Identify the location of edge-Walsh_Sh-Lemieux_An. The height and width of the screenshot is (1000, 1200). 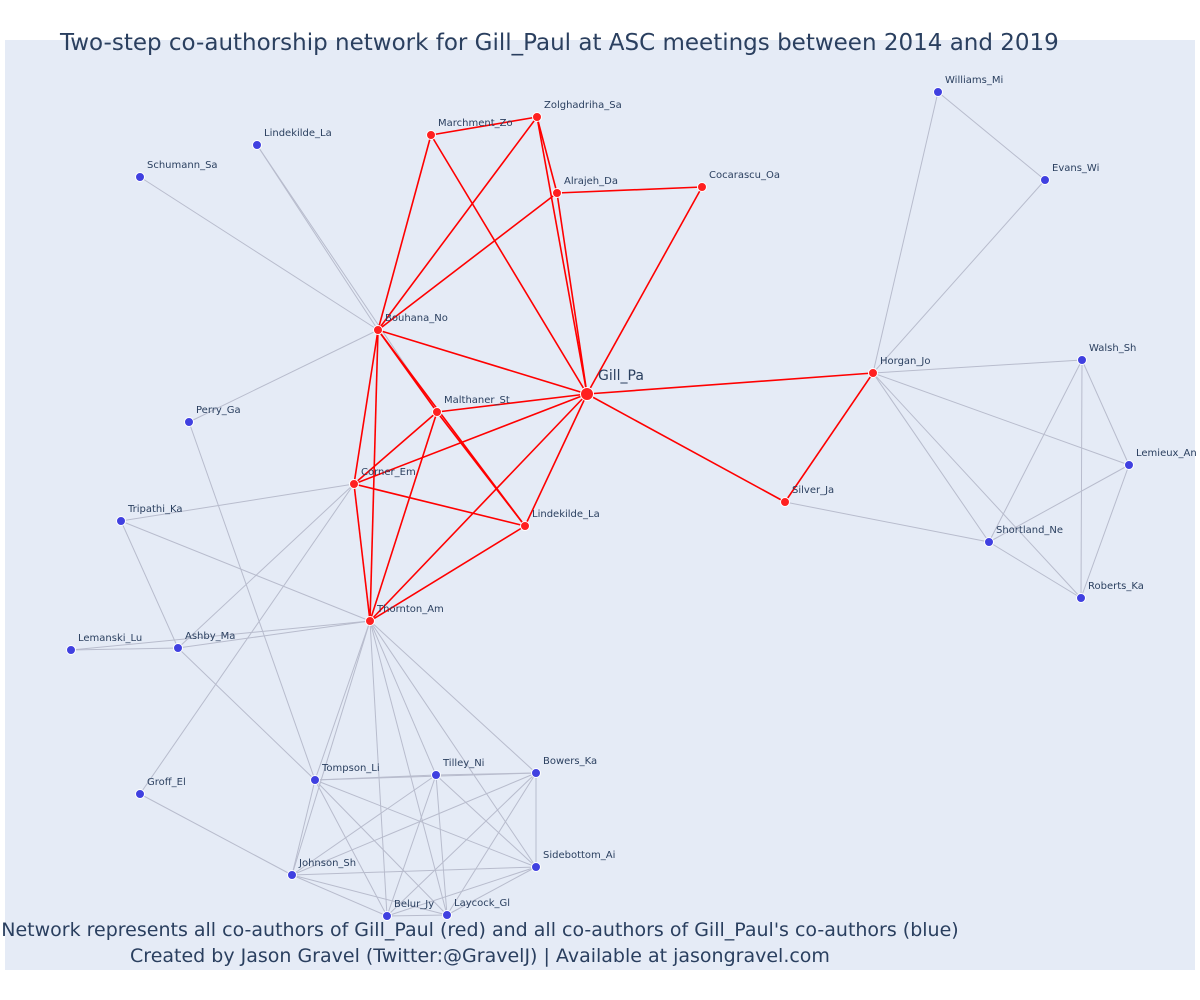
(1105, 412).